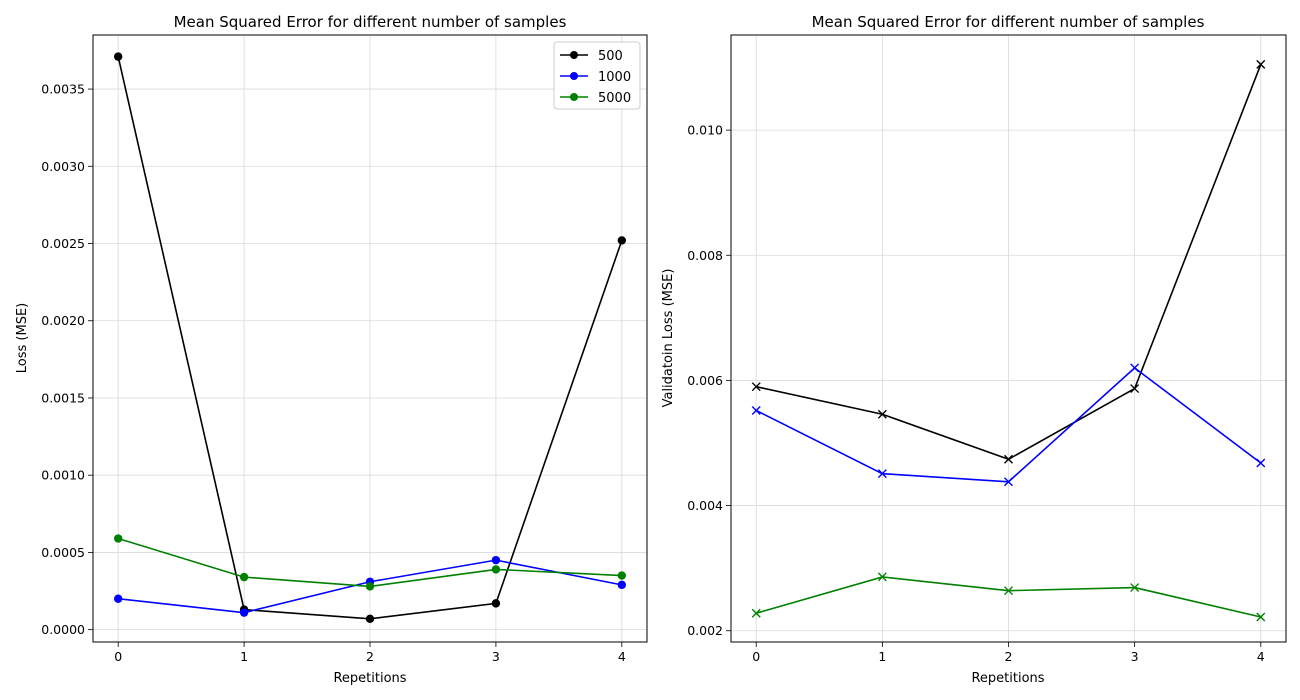  Describe the element at coordinates (63, 243) in the screenshot. I see `y-tick-label: 0.0025` at that location.